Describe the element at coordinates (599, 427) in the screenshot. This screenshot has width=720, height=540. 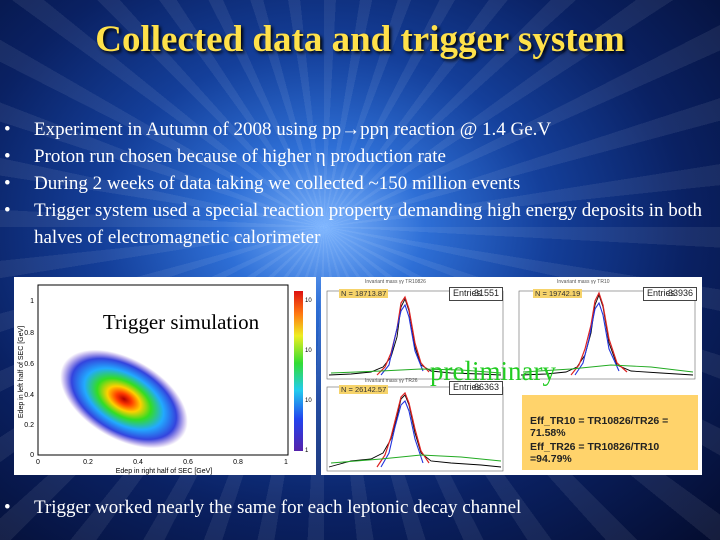
I see `efficiency-tr10: Eff_TR10 = TR10826/TR26 = 71.58%` at that location.